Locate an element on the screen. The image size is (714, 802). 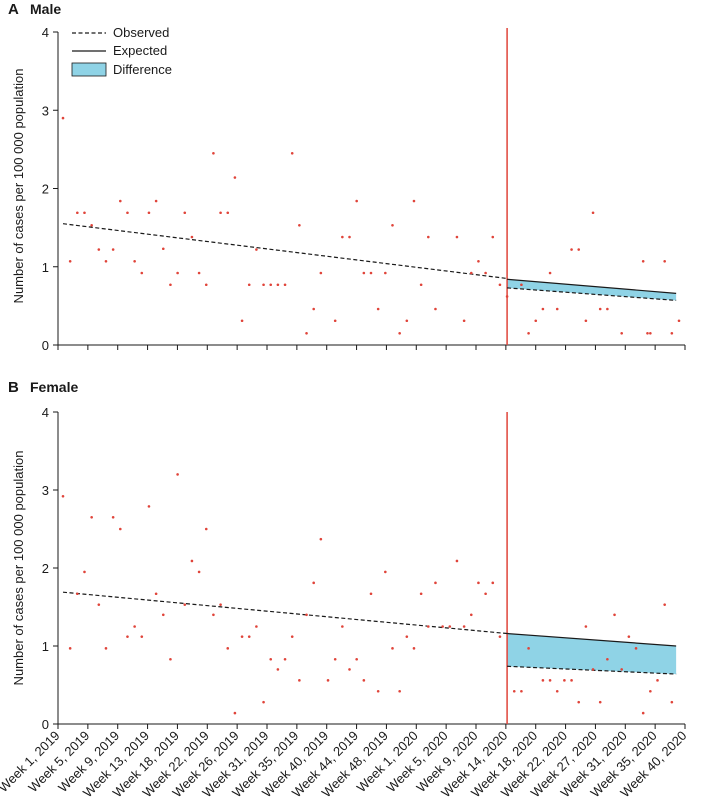
y-axis-male: 0 1 2 3 4 is located at coordinates (50, 189).